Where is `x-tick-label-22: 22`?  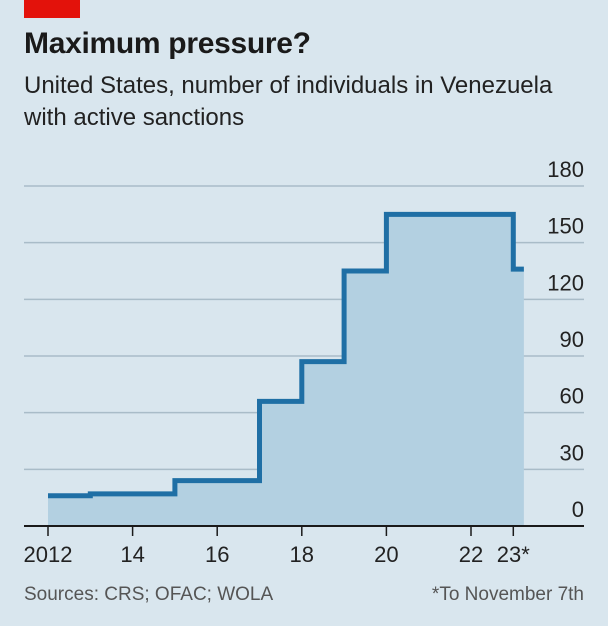 x-tick-label-22: 22 is located at coordinates (471, 554).